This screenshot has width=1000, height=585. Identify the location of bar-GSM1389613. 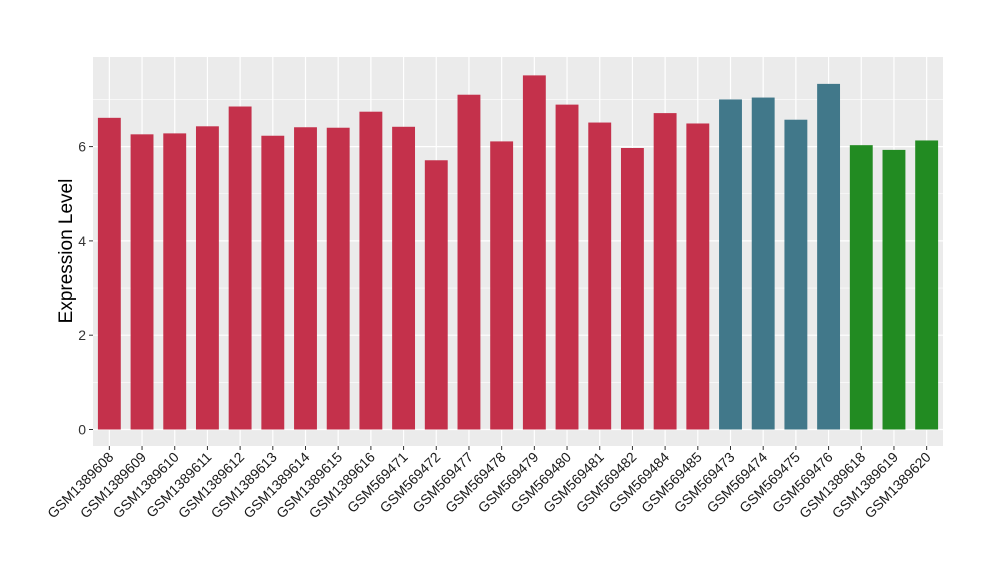
(273, 282).